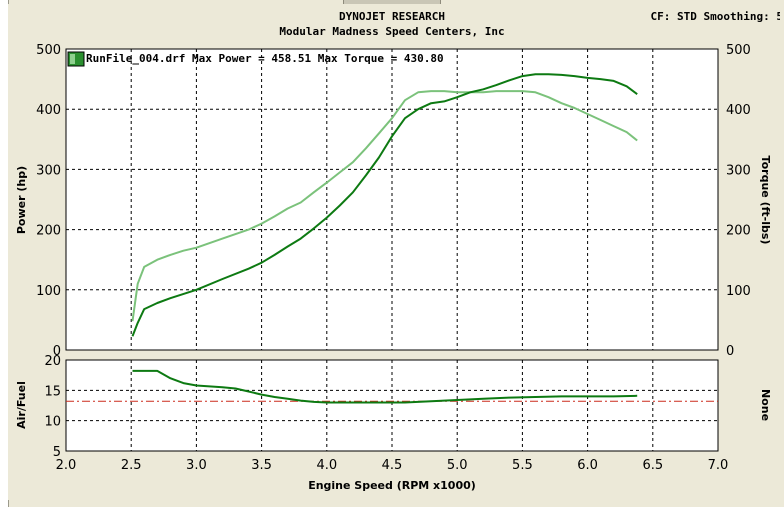 Image resolution: width=784 pixels, height=507 pixels. I want to click on x-tick-label: 6.5, so click(652, 465).